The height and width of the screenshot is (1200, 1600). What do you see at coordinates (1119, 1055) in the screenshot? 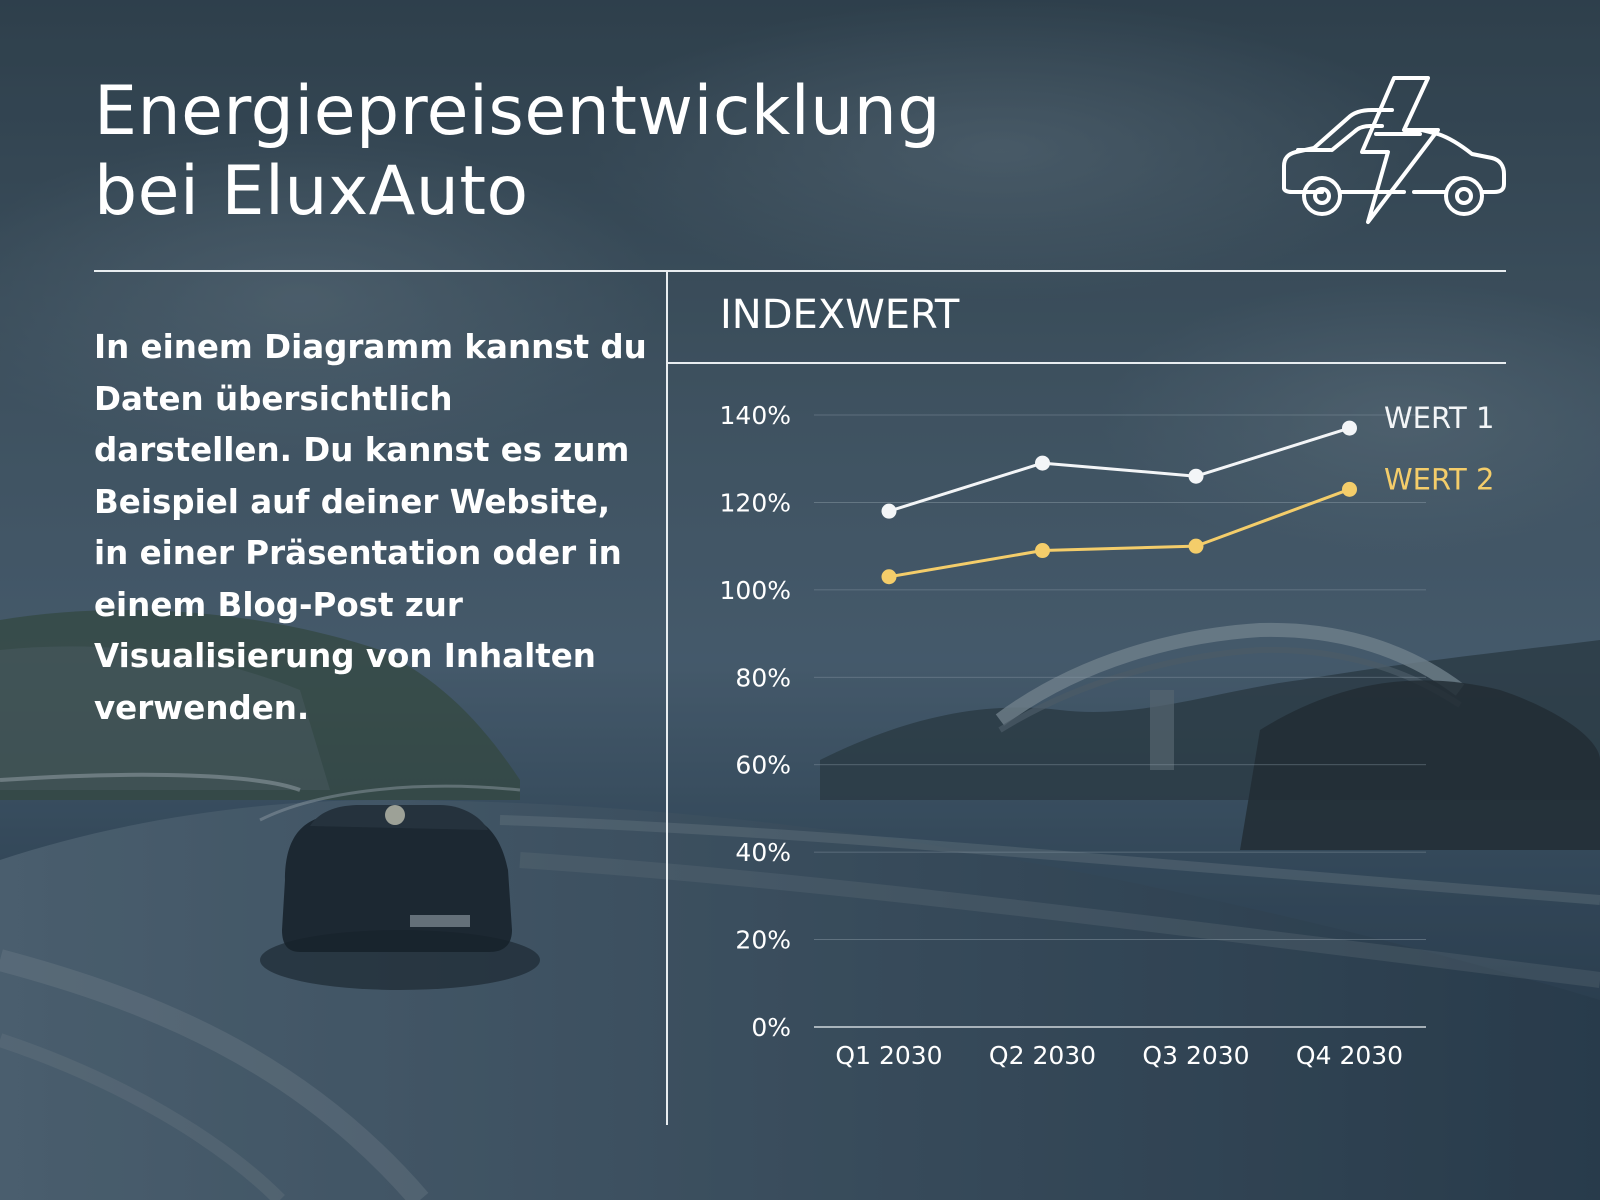
I see `x-axis: Q1 2030 Q2 2030 Q3 2030 Q4 2030` at bounding box center [1119, 1055].